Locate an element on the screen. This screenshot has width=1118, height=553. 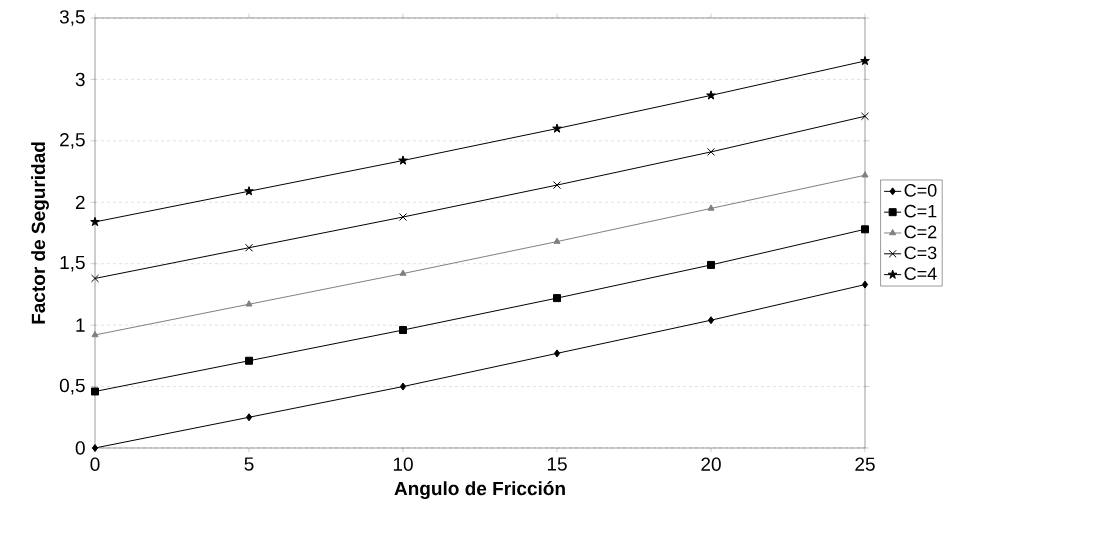
y-tick-label: 0 is located at coordinates (80, 448).